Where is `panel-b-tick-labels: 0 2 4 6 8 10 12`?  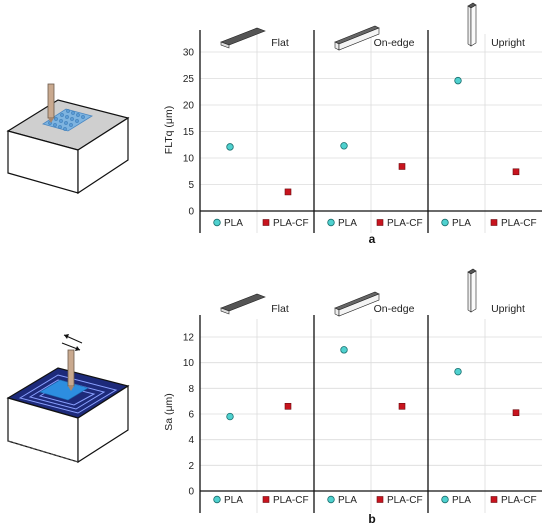 panel-b-tick-labels: 0 2 4 6 8 10 12 is located at coordinates (189, 415).